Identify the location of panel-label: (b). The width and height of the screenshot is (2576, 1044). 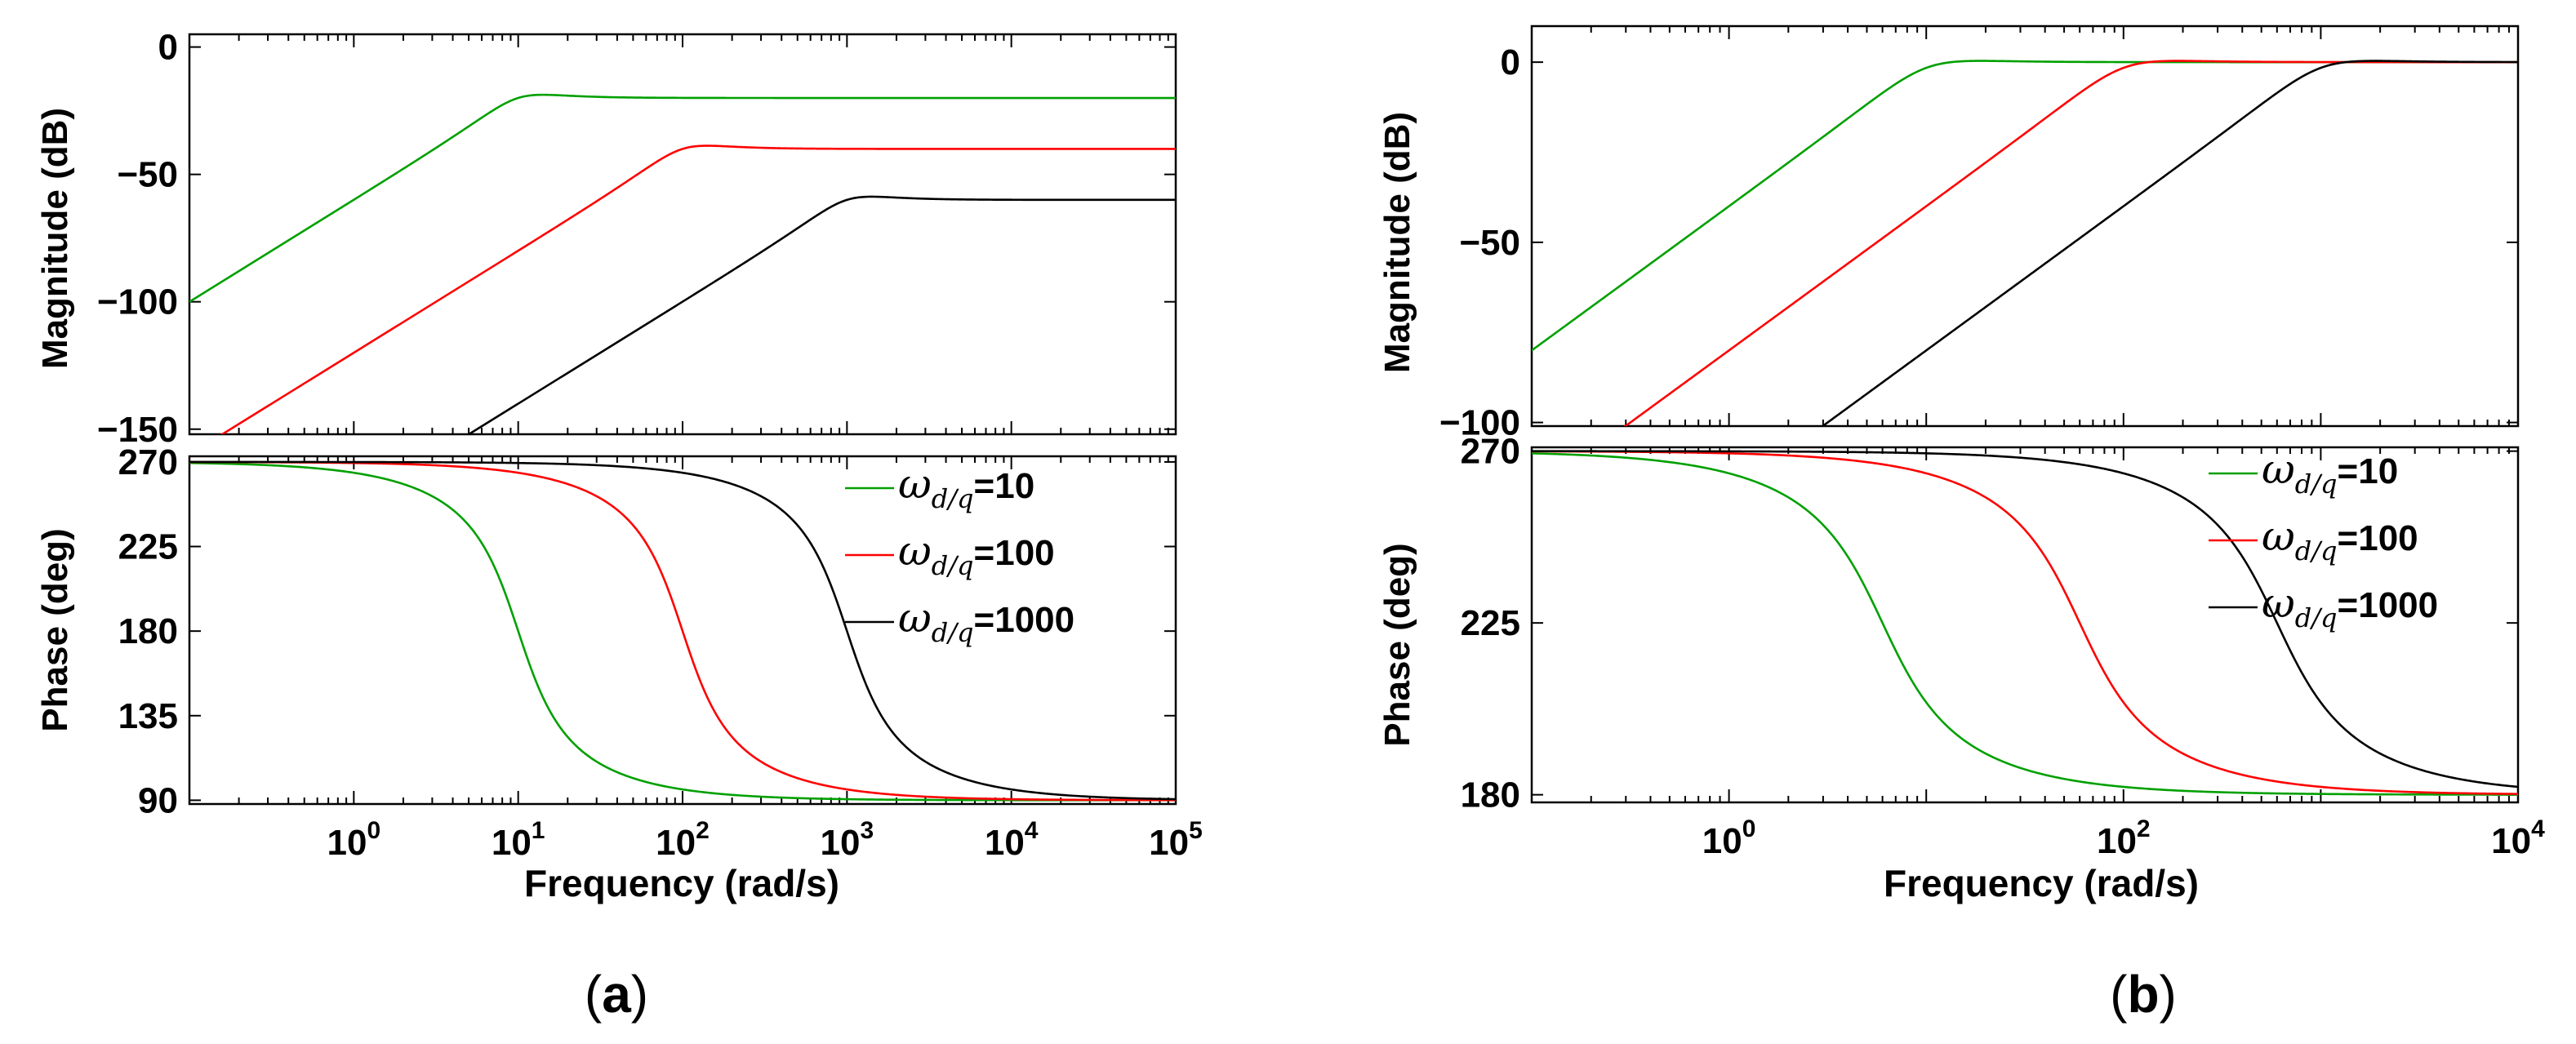
(2143, 995).